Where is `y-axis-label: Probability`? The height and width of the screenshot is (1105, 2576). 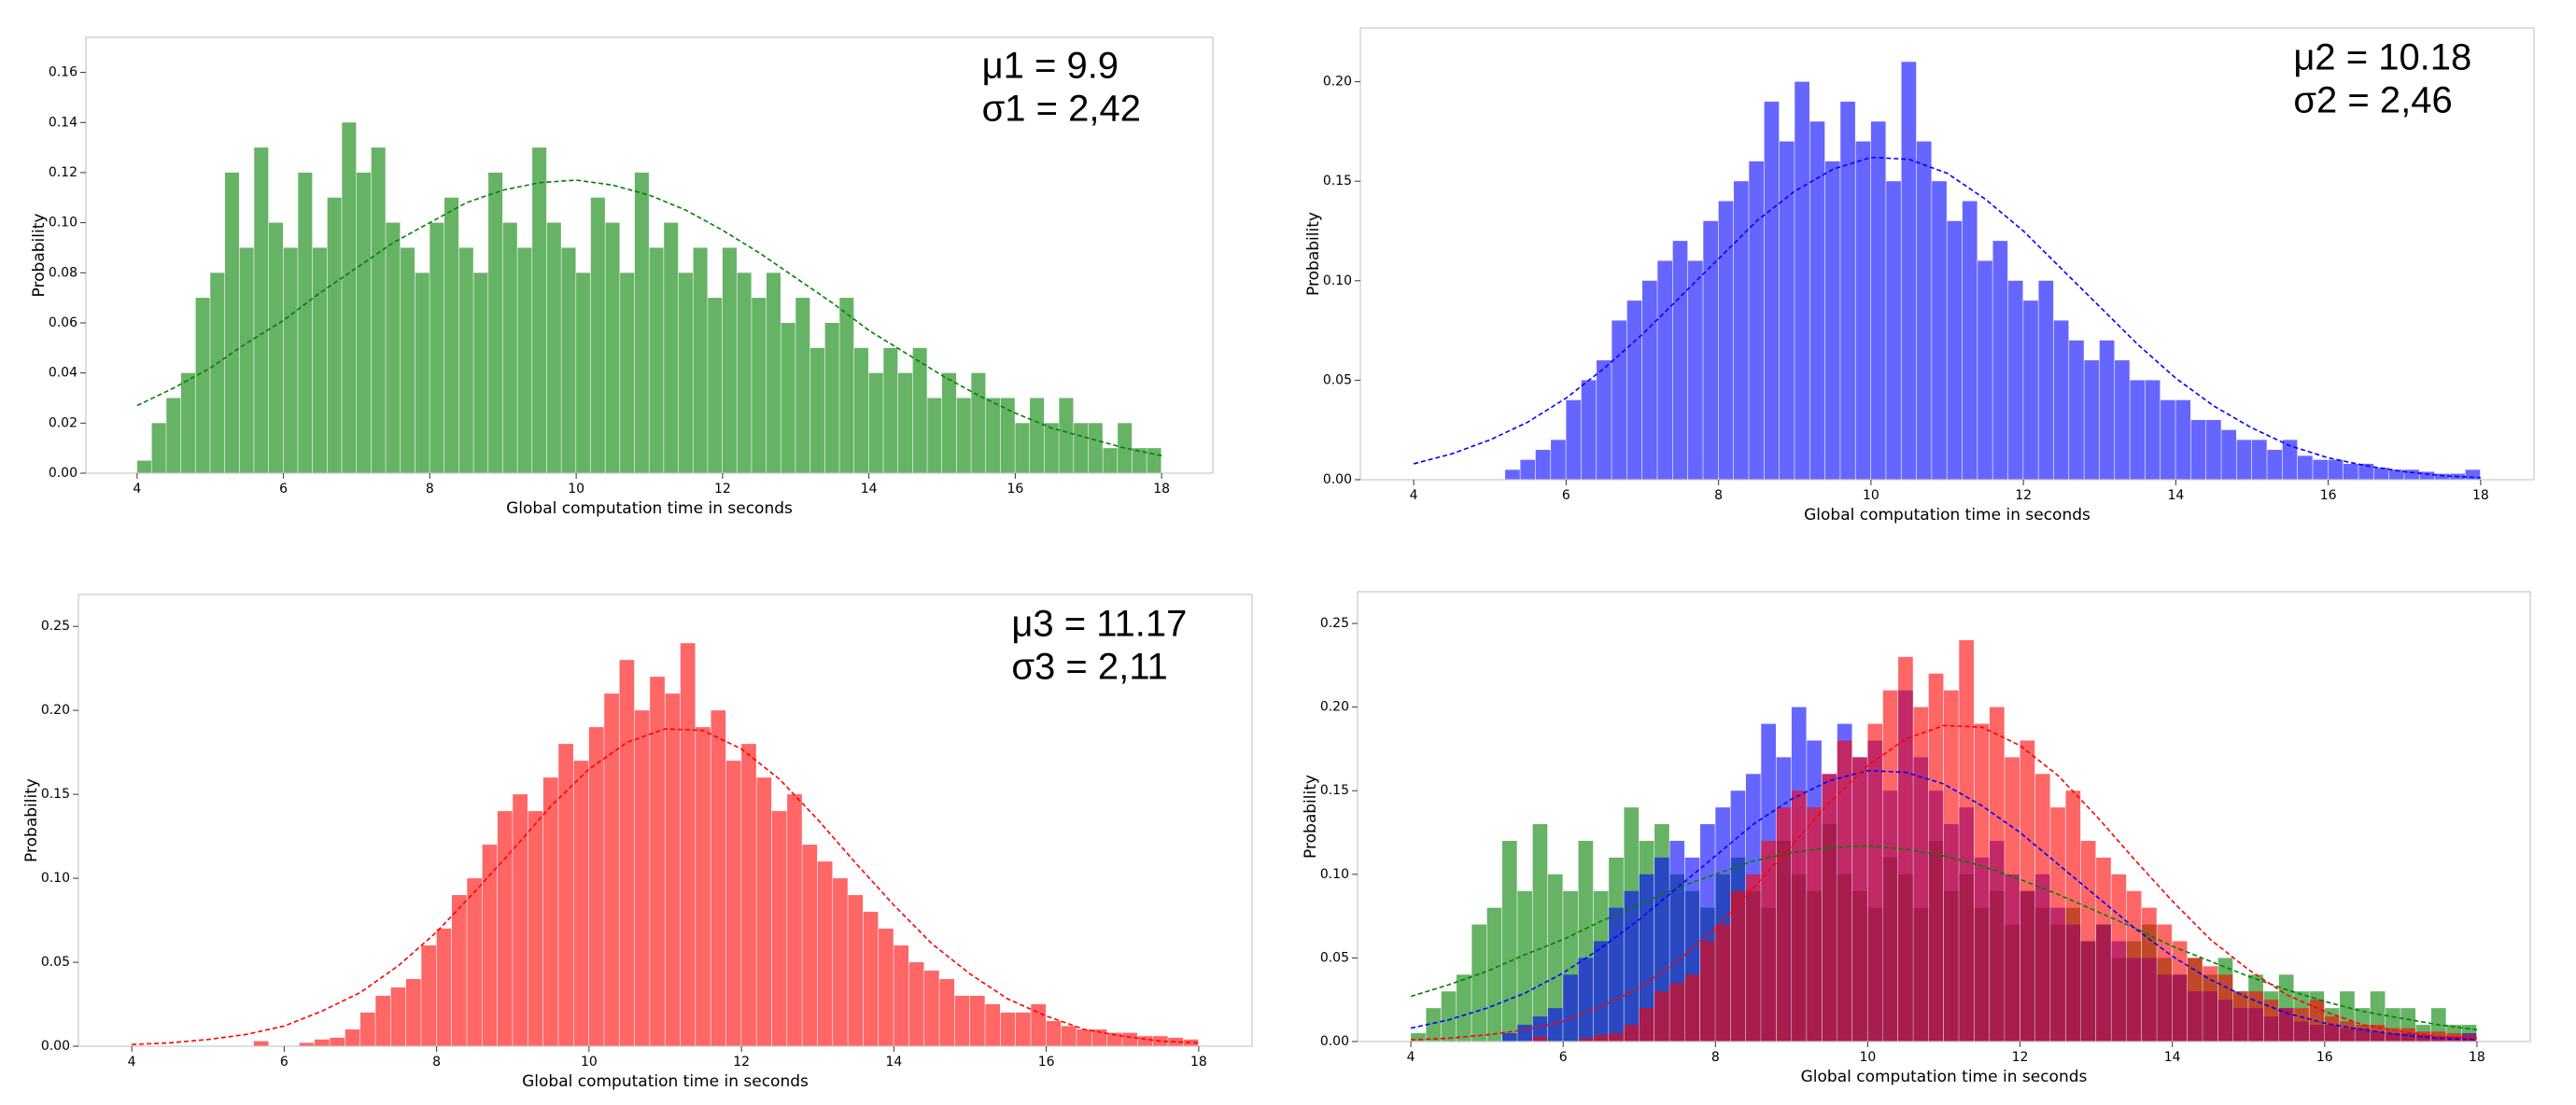
y-axis-label: Probability is located at coordinates (31, 820).